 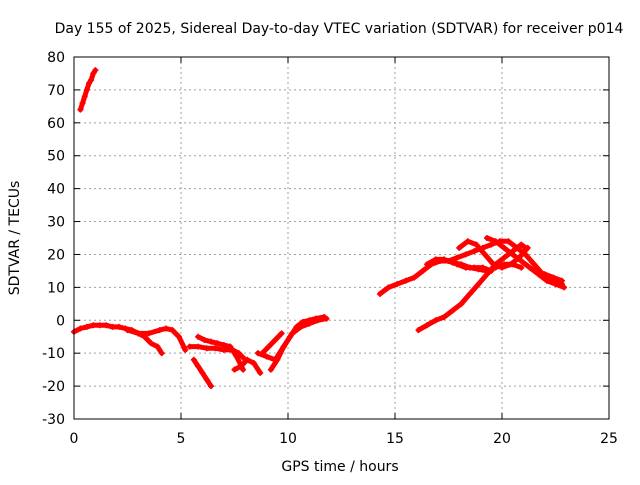 What do you see at coordinates (247, 366) in the screenshot?
I see `data-series-arc-afternoon-low` at bounding box center [247, 366].